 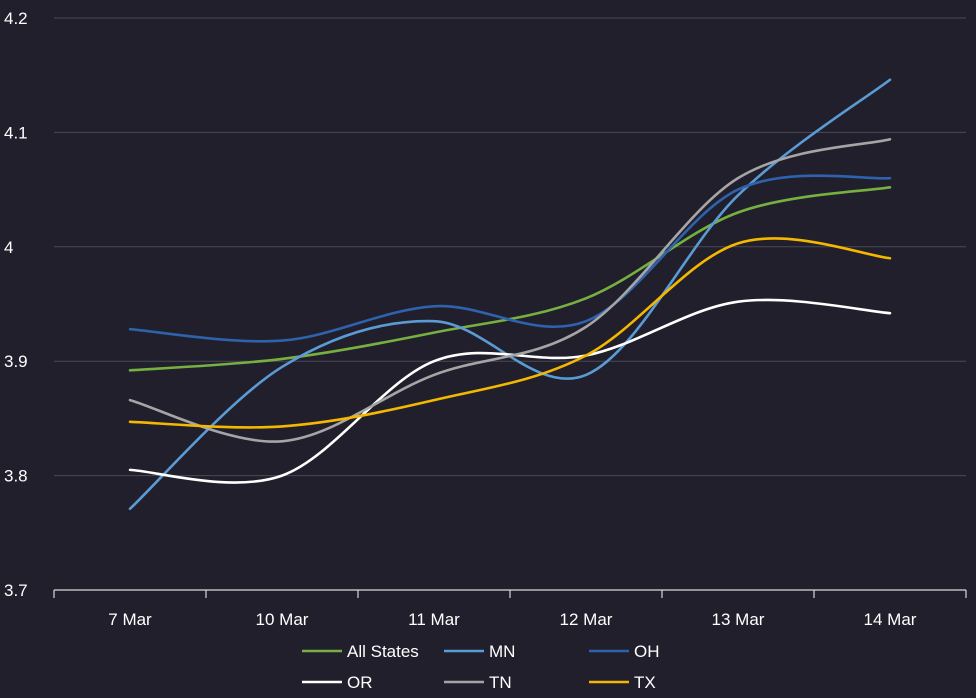 What do you see at coordinates (16, 18) in the screenshot?
I see `y-tick-label: 4.2` at bounding box center [16, 18].